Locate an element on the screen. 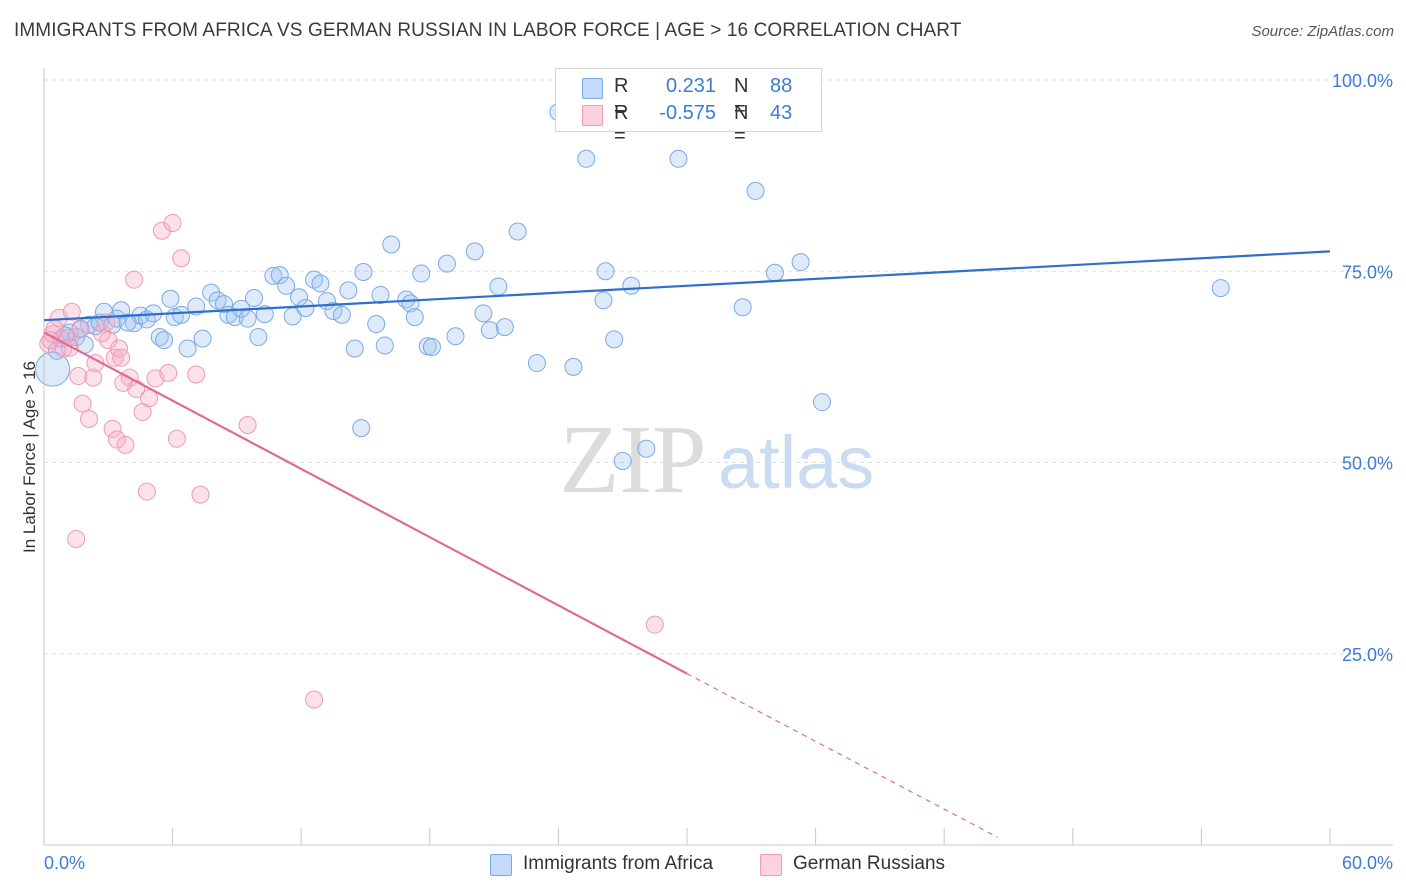 This screenshot has width=1406, height=892. y-tick-label: 25.0% is located at coordinates (1367, 655).